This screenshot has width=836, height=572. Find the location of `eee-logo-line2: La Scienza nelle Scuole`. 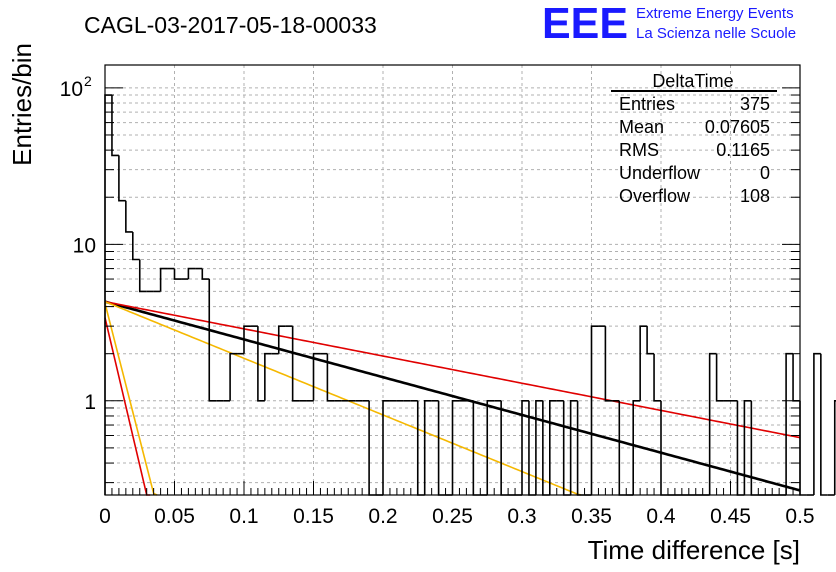

eee-logo-line2: La Scienza nelle Scuole is located at coordinates (716, 33).